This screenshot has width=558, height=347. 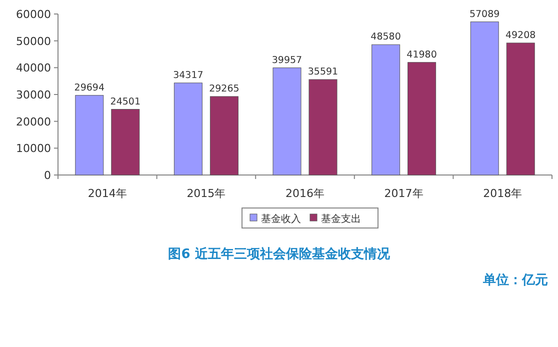 I want to click on data-label: 39957, so click(x=287, y=60).